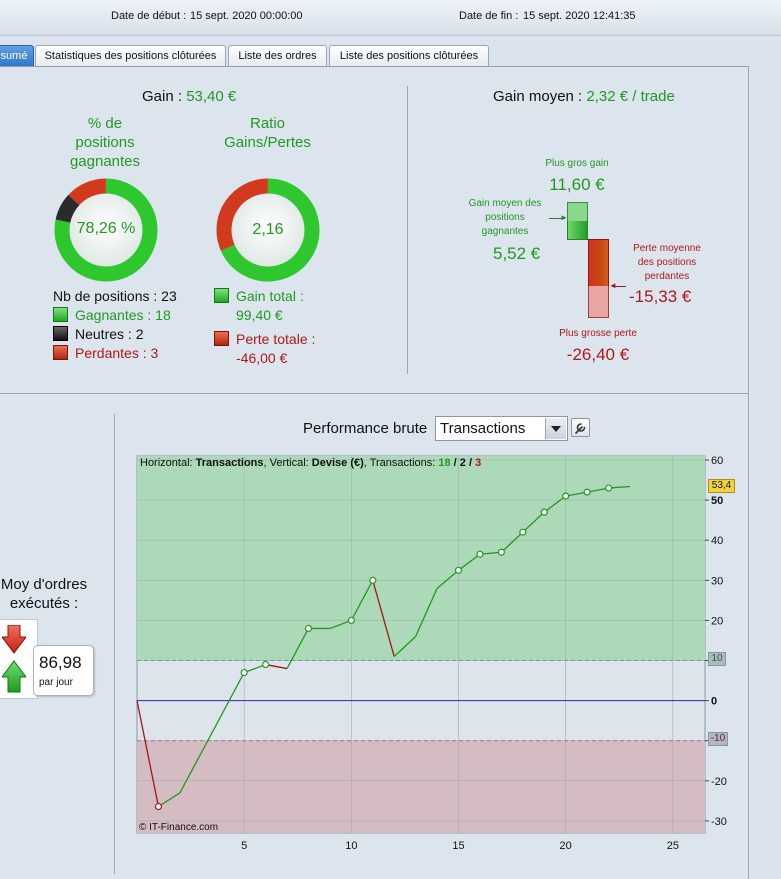  Describe the element at coordinates (505, 218) in the screenshot. I see `avg-win-label: Gain moyen des positions gagnantes` at that location.